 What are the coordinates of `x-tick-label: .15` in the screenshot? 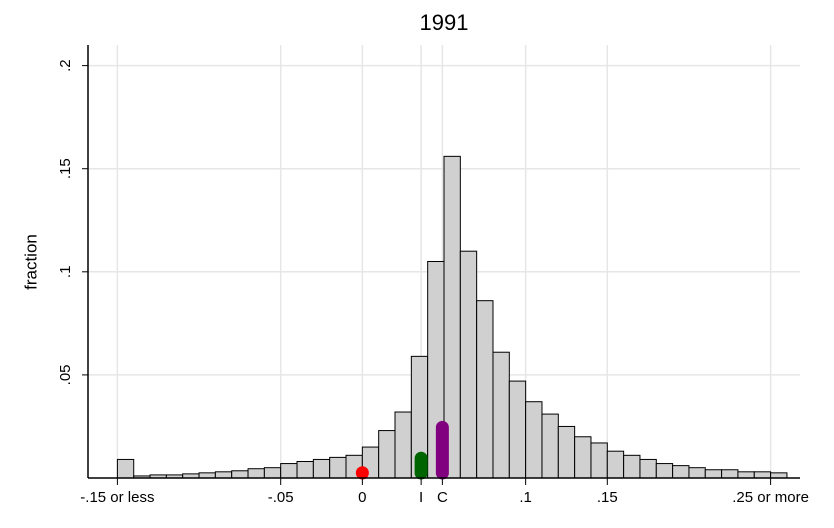 It's located at (607, 497).